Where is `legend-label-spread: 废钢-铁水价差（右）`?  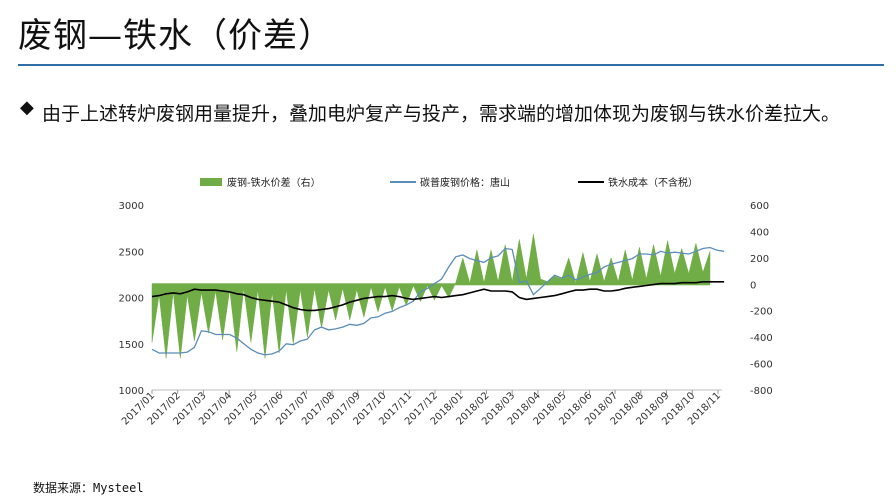 legend-label-spread: 废钢-铁水价差（右） is located at coordinates (274, 182).